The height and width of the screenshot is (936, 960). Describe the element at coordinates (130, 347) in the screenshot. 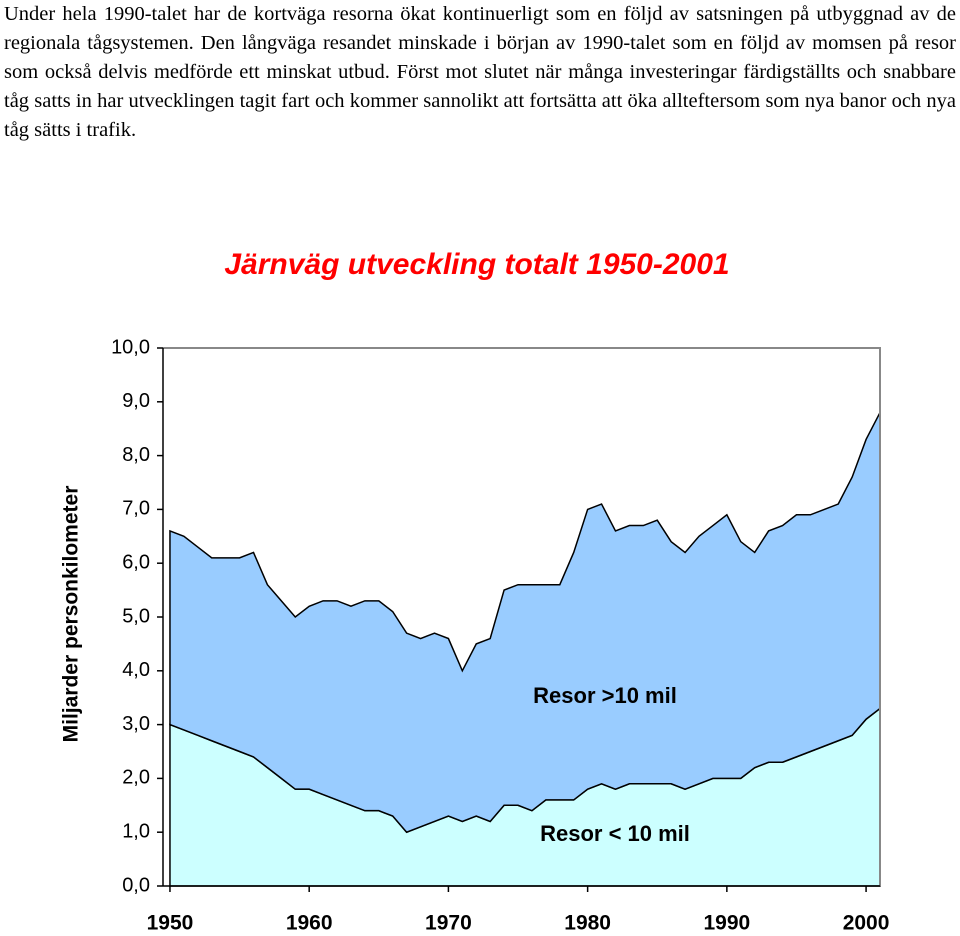

I see `y-tick-label: 10,0` at that location.